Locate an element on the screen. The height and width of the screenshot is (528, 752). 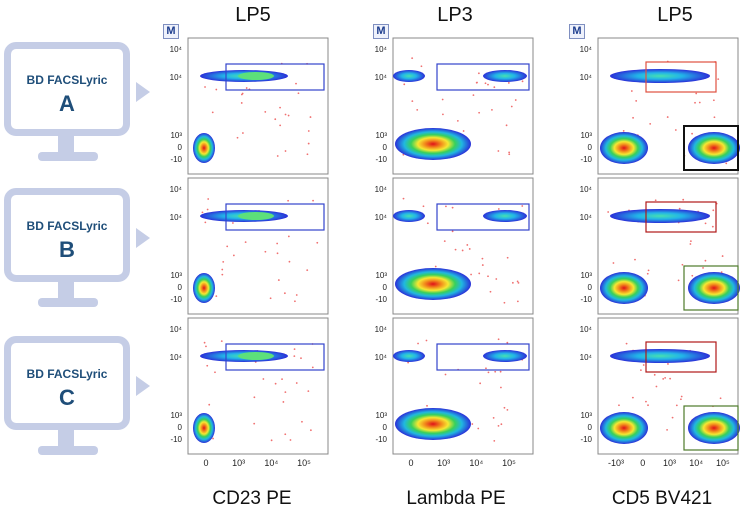
instrument-letter: A is located at coordinates (67, 103).